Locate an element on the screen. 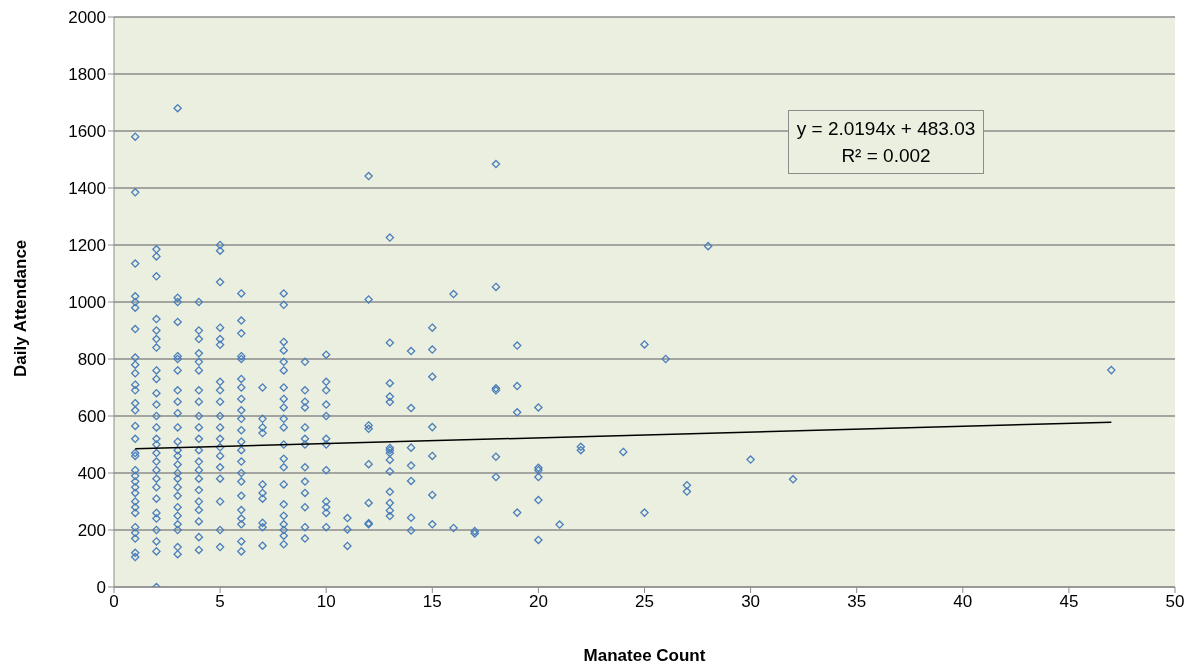 This screenshot has width=1201, height=671. annotation: R² = 0.002 is located at coordinates (886, 155).